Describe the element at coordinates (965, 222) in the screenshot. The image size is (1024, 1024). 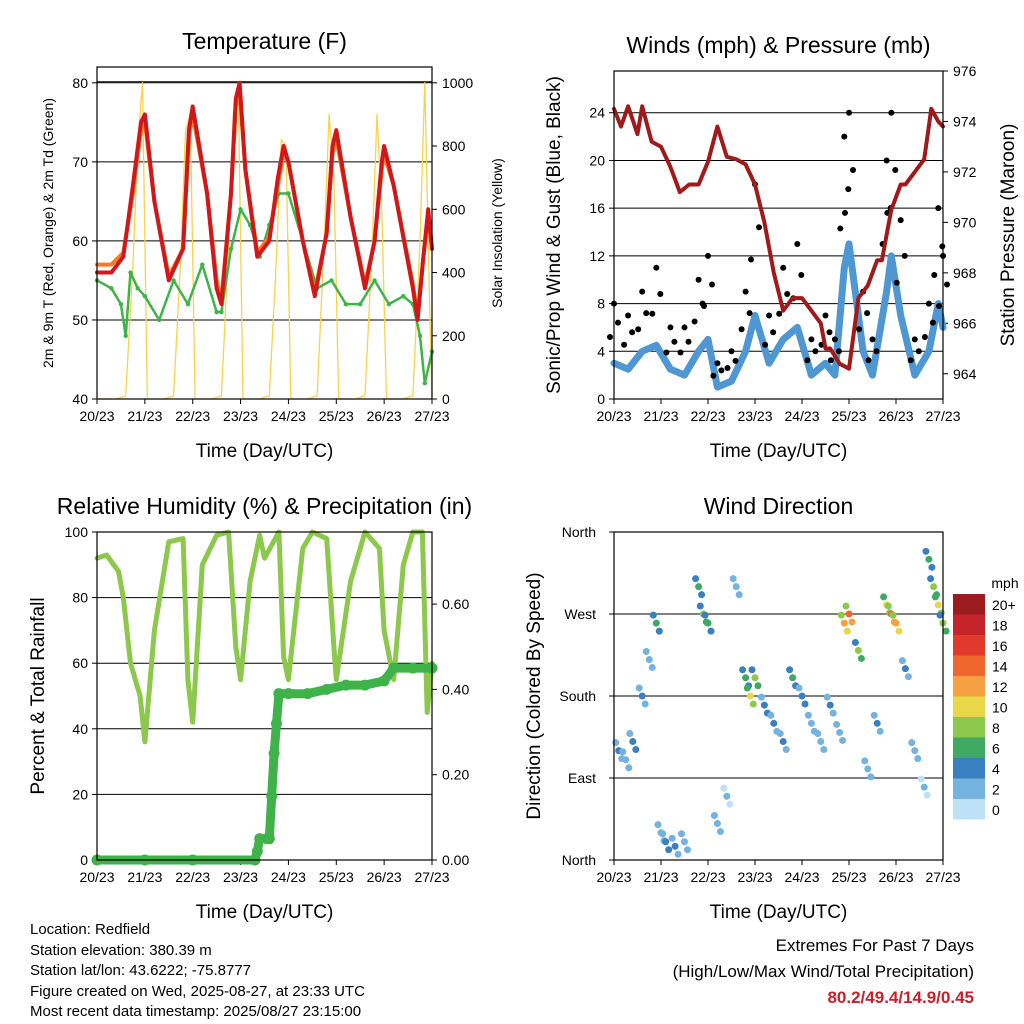
I see `panel1-y2tick-label: 970` at that location.